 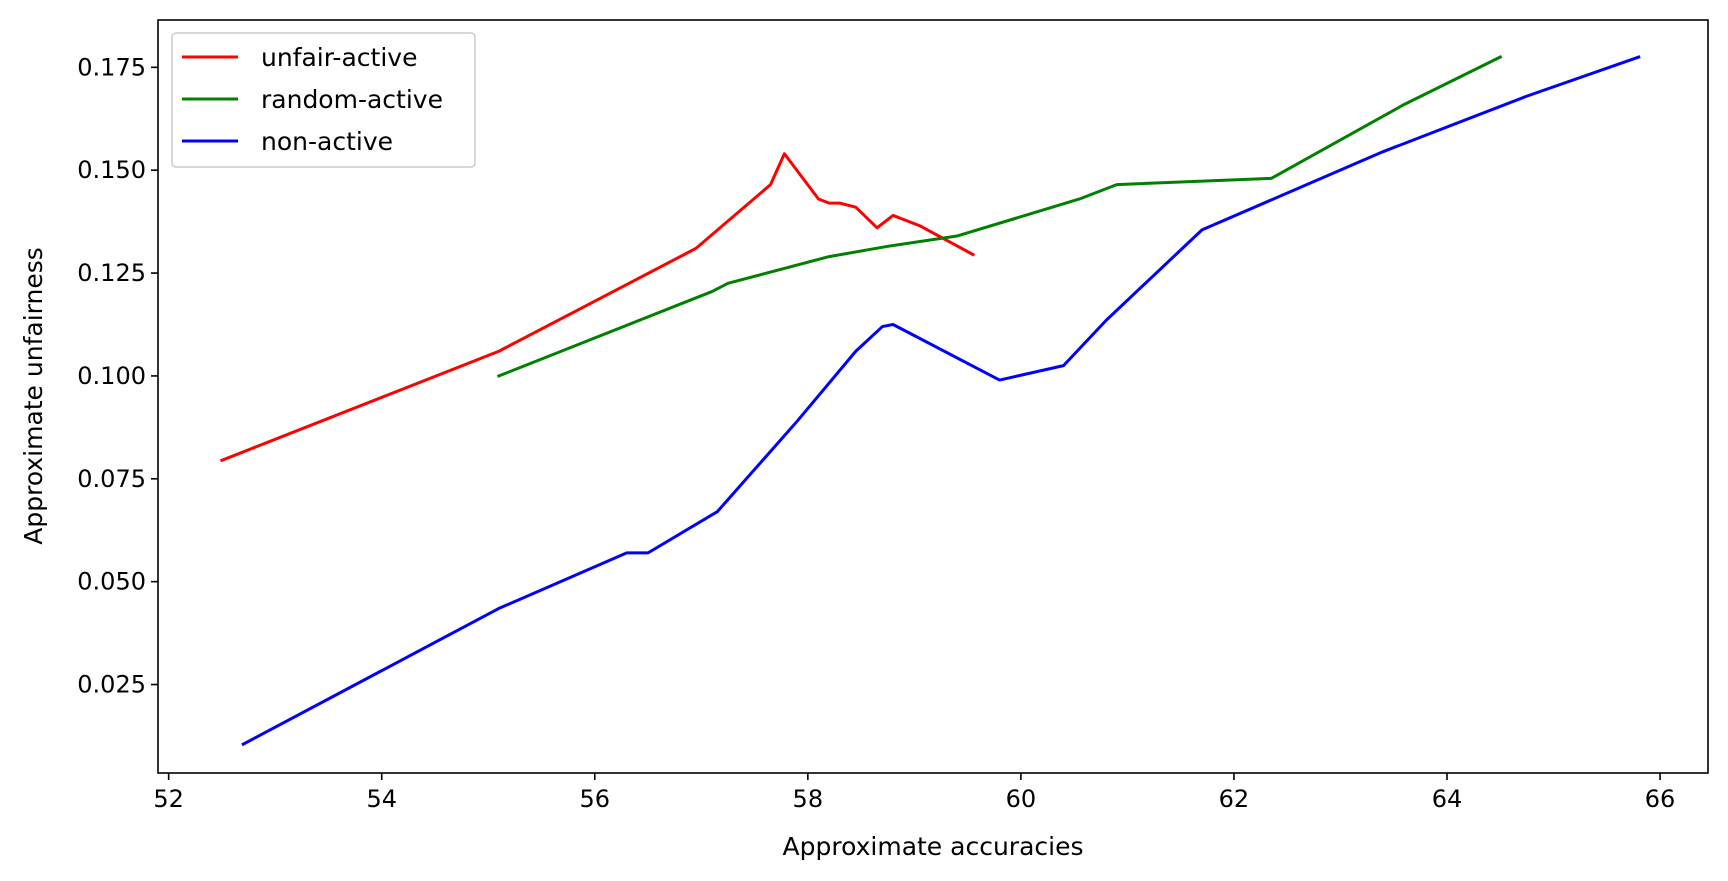 What do you see at coordinates (1660, 799) in the screenshot?
I see `x-tick-label: 66` at bounding box center [1660, 799].